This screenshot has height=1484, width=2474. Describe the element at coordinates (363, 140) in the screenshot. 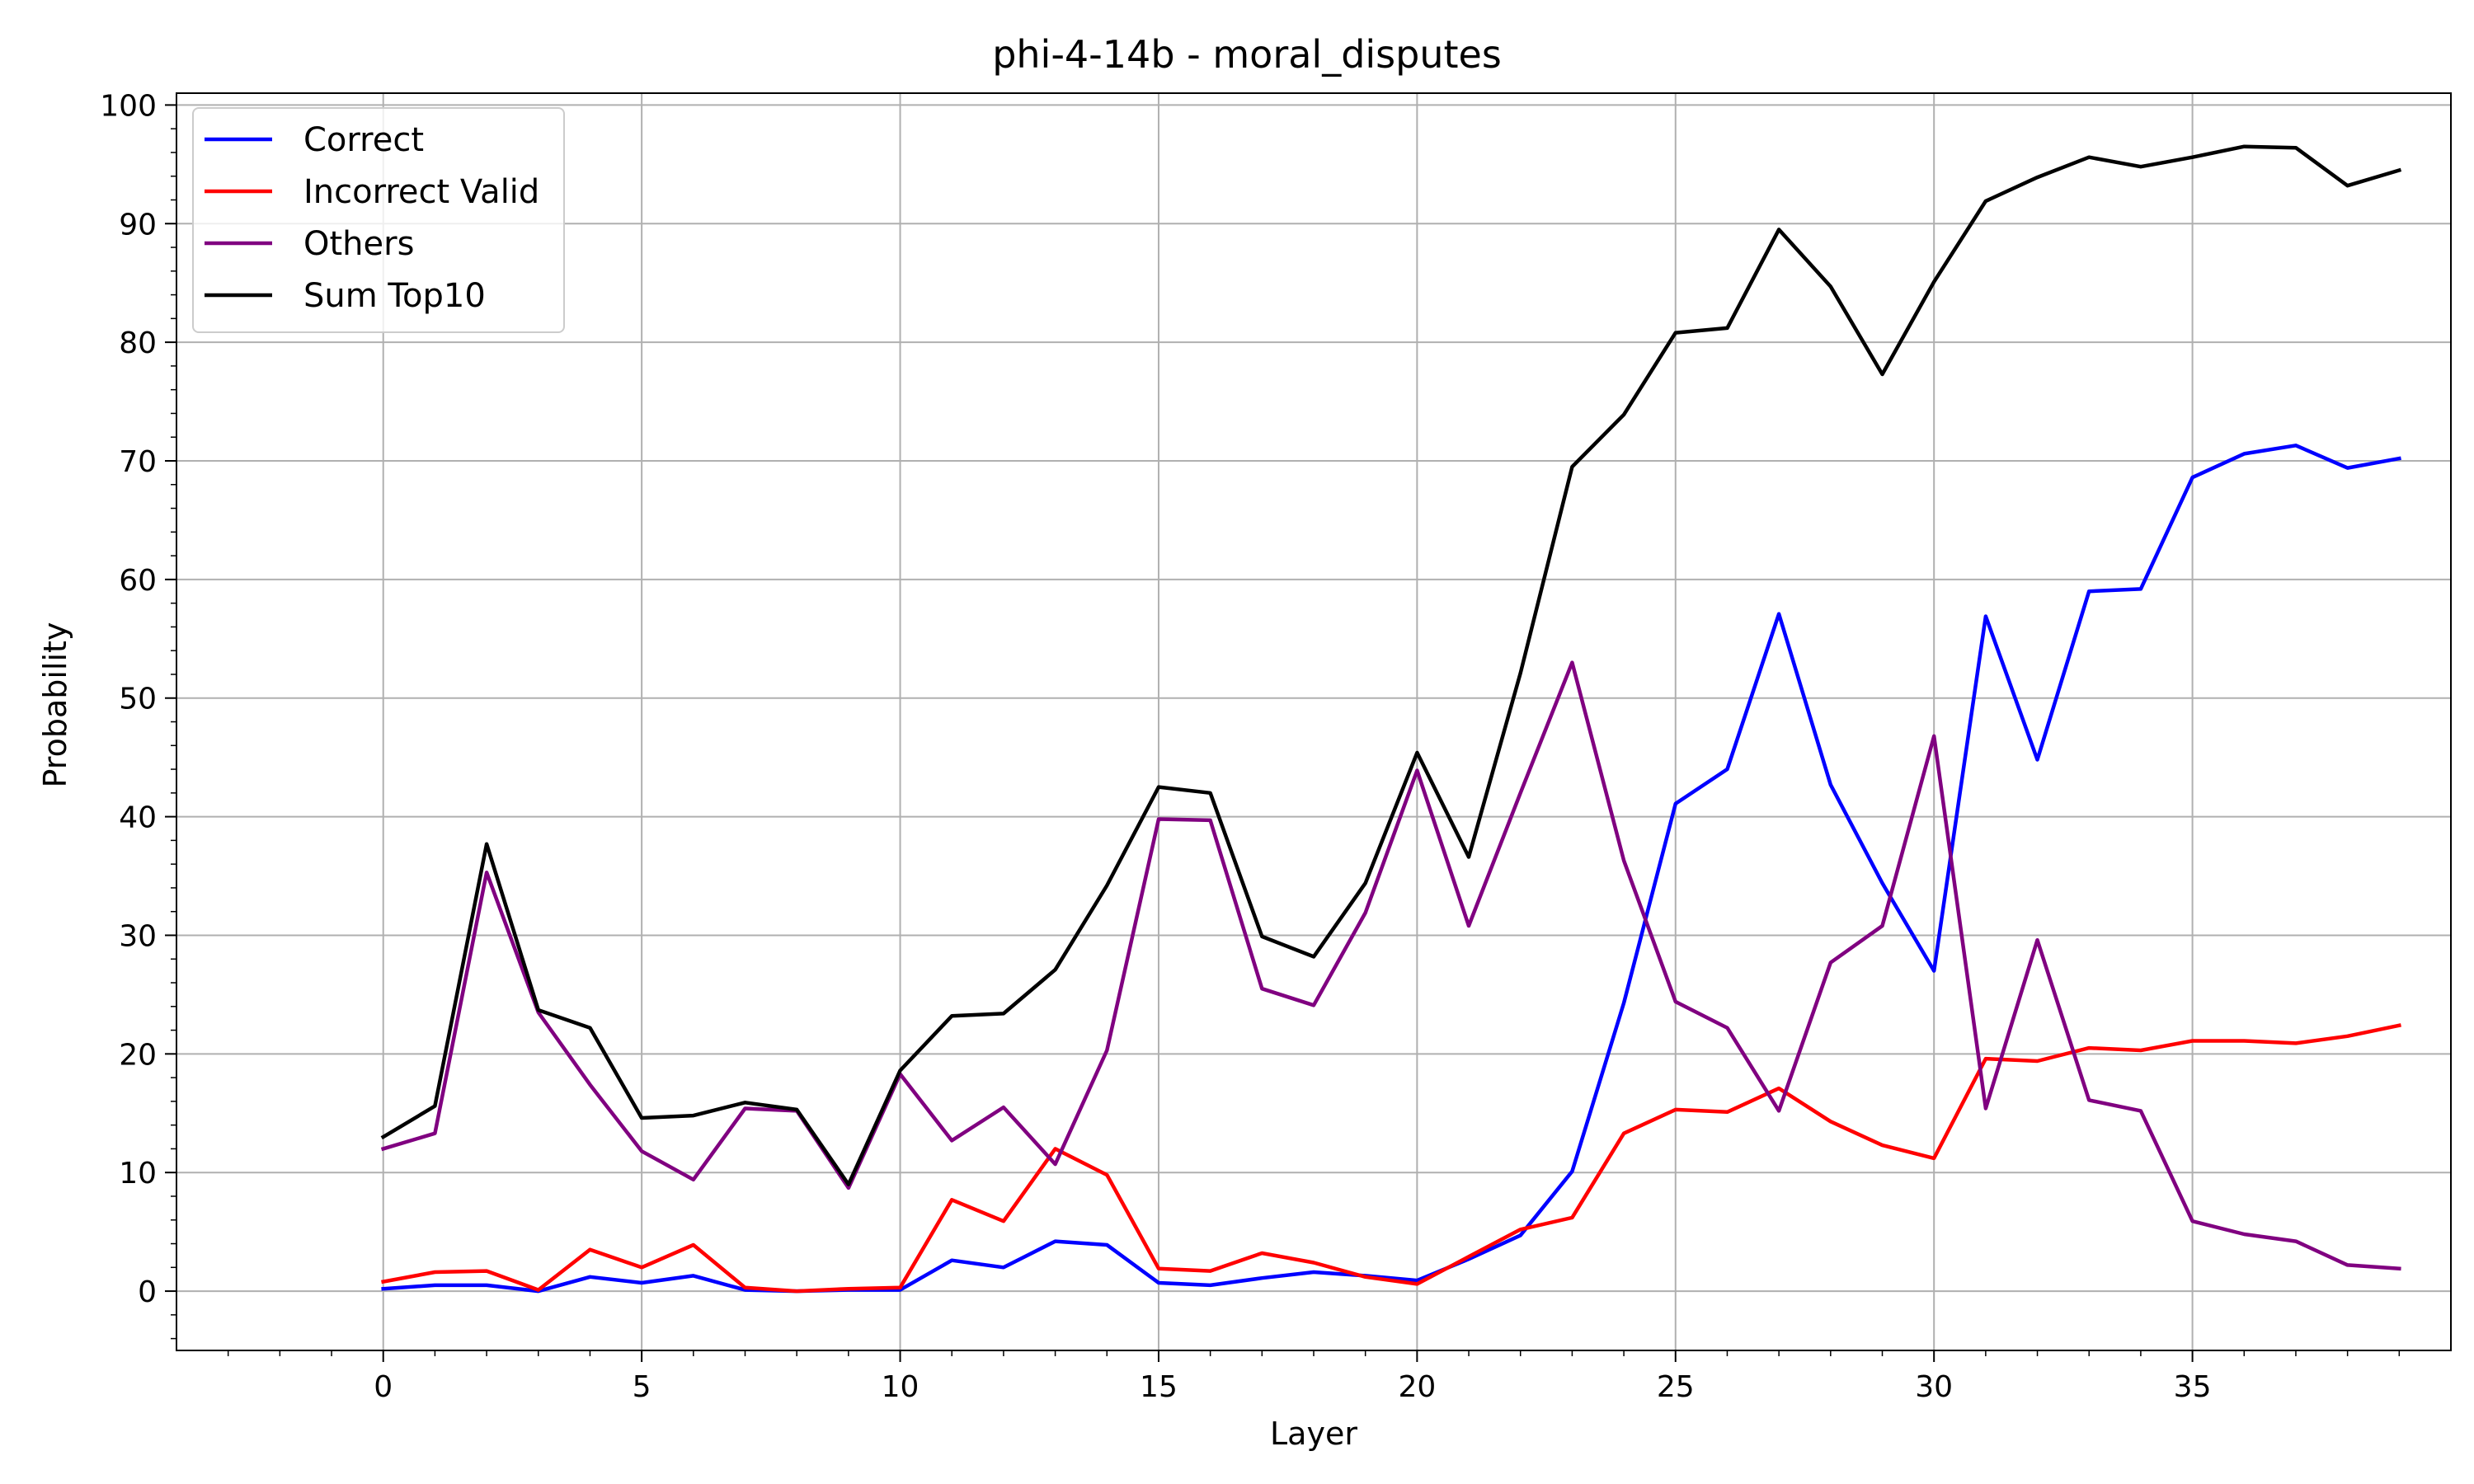

I see `legend-label-correct: Correct` at that location.